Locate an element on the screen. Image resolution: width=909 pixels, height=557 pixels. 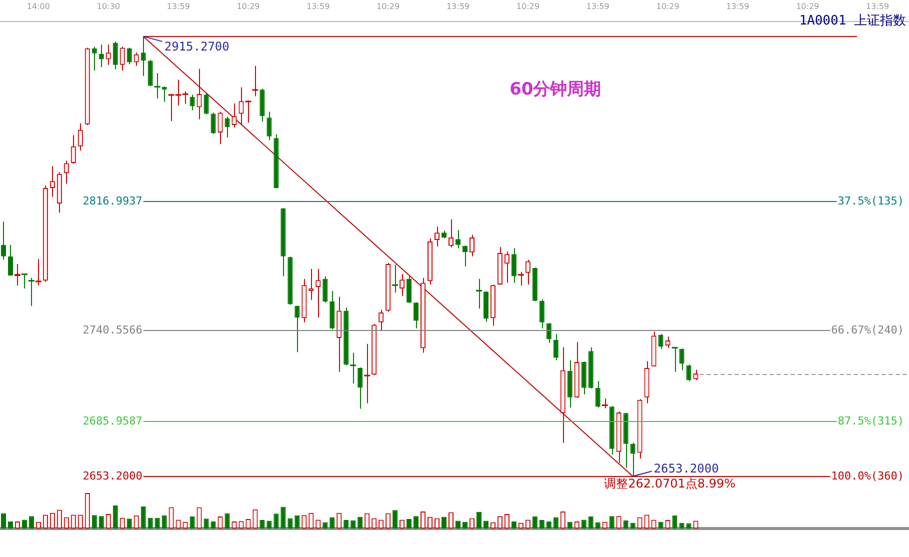
annotation: 100.0%(360) is located at coordinates (867, 475).